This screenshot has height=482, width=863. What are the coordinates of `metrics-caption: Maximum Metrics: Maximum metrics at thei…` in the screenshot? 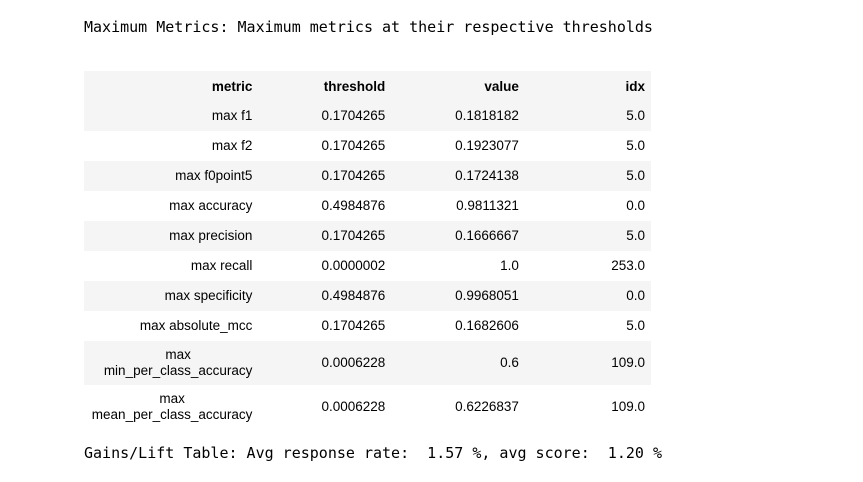 It's located at (368, 27).